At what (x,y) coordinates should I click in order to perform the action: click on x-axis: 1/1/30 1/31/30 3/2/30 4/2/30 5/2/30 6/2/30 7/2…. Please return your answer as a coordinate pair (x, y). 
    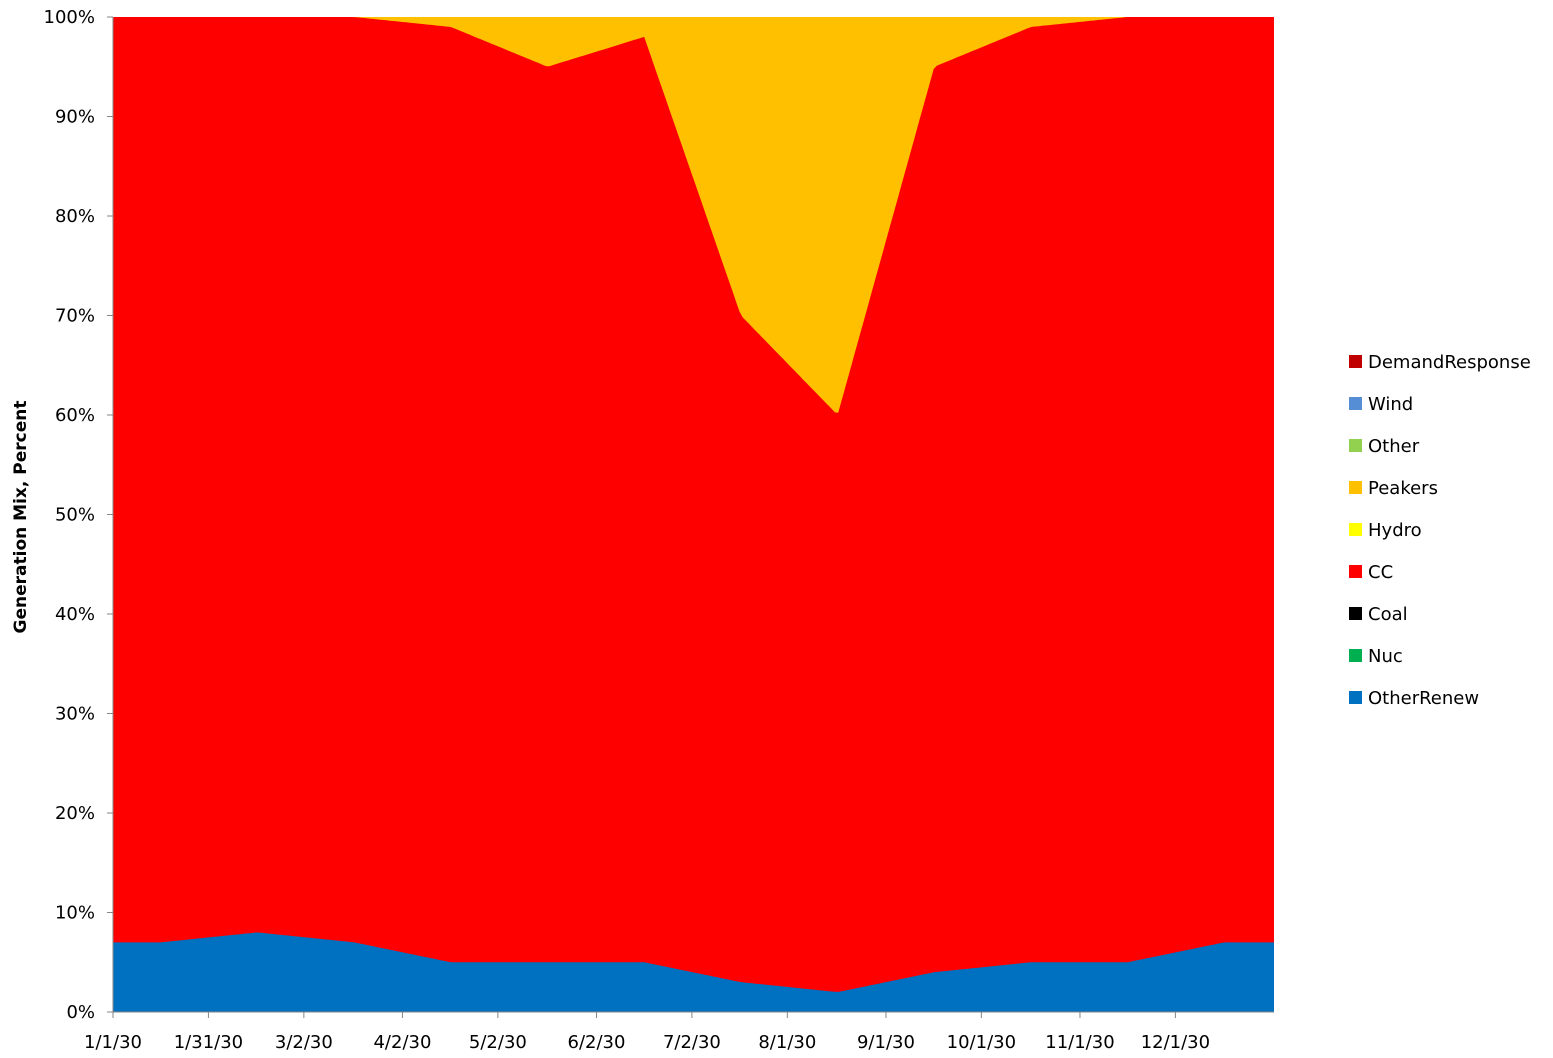
    Looking at the image, I should click on (647, 1032).